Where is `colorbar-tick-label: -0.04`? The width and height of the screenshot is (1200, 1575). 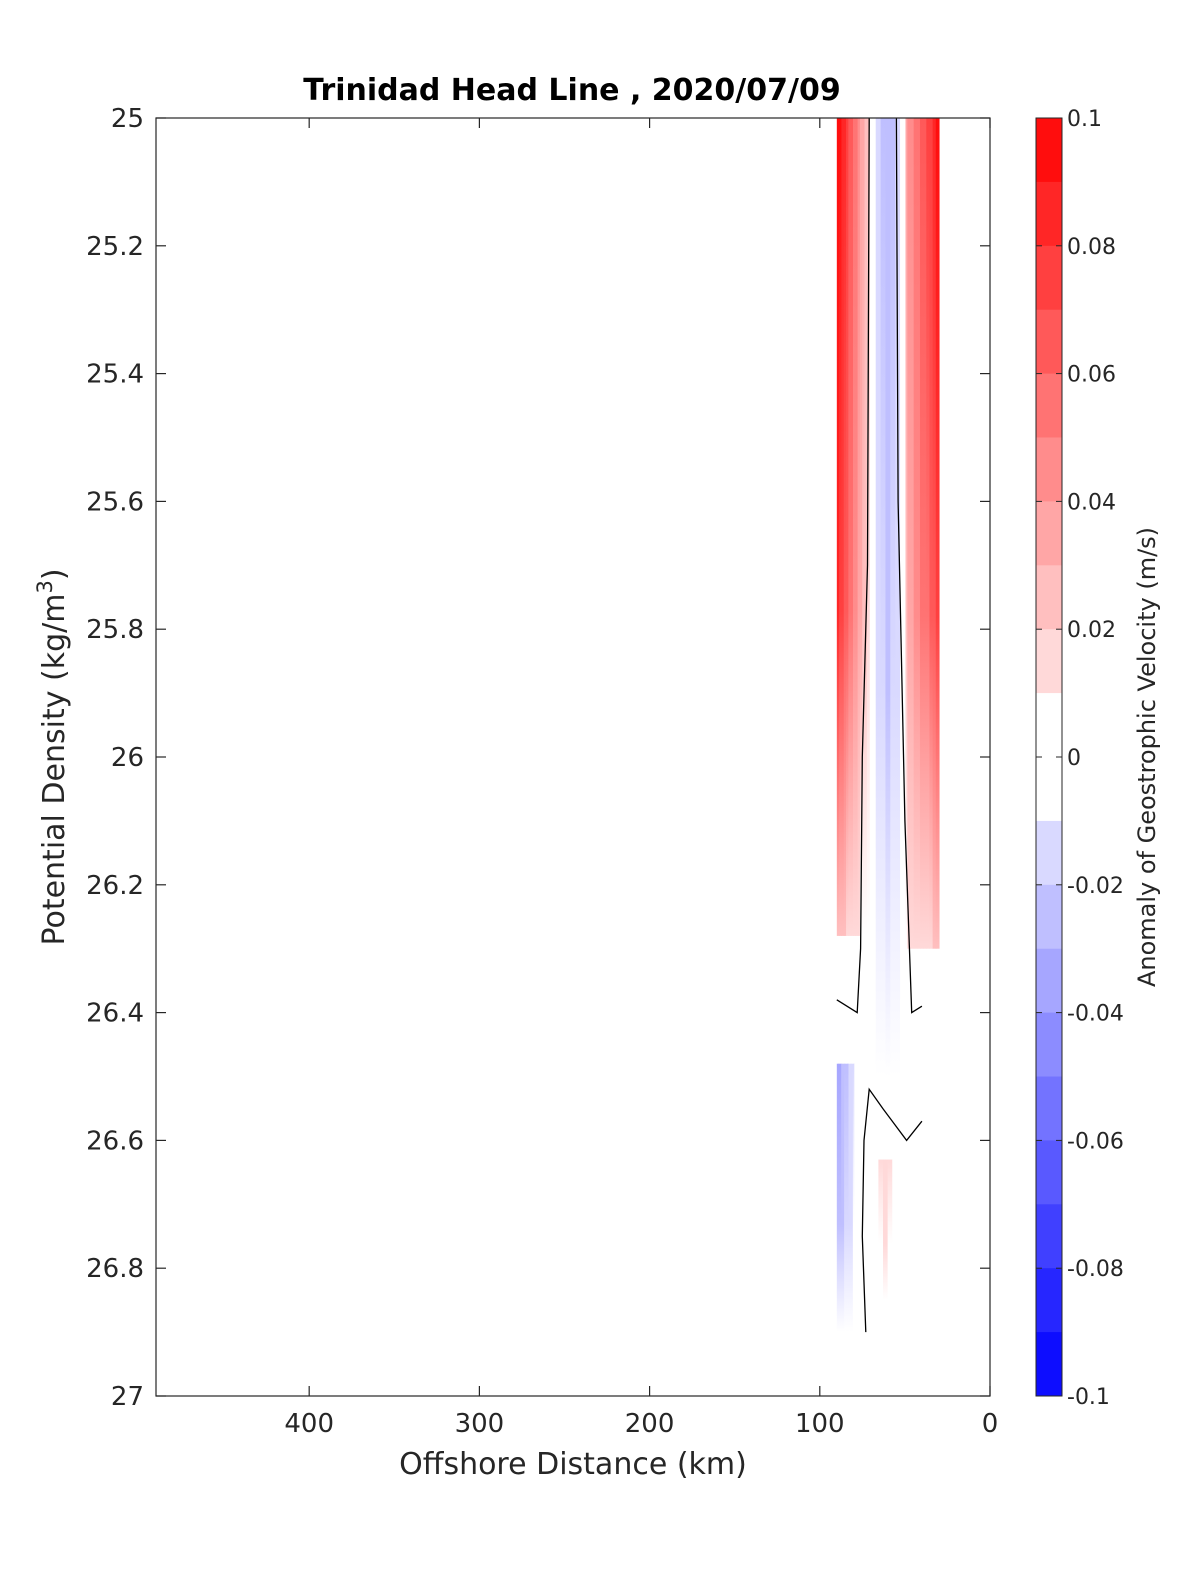 colorbar-tick-label: -0.04 is located at coordinates (1095, 1014).